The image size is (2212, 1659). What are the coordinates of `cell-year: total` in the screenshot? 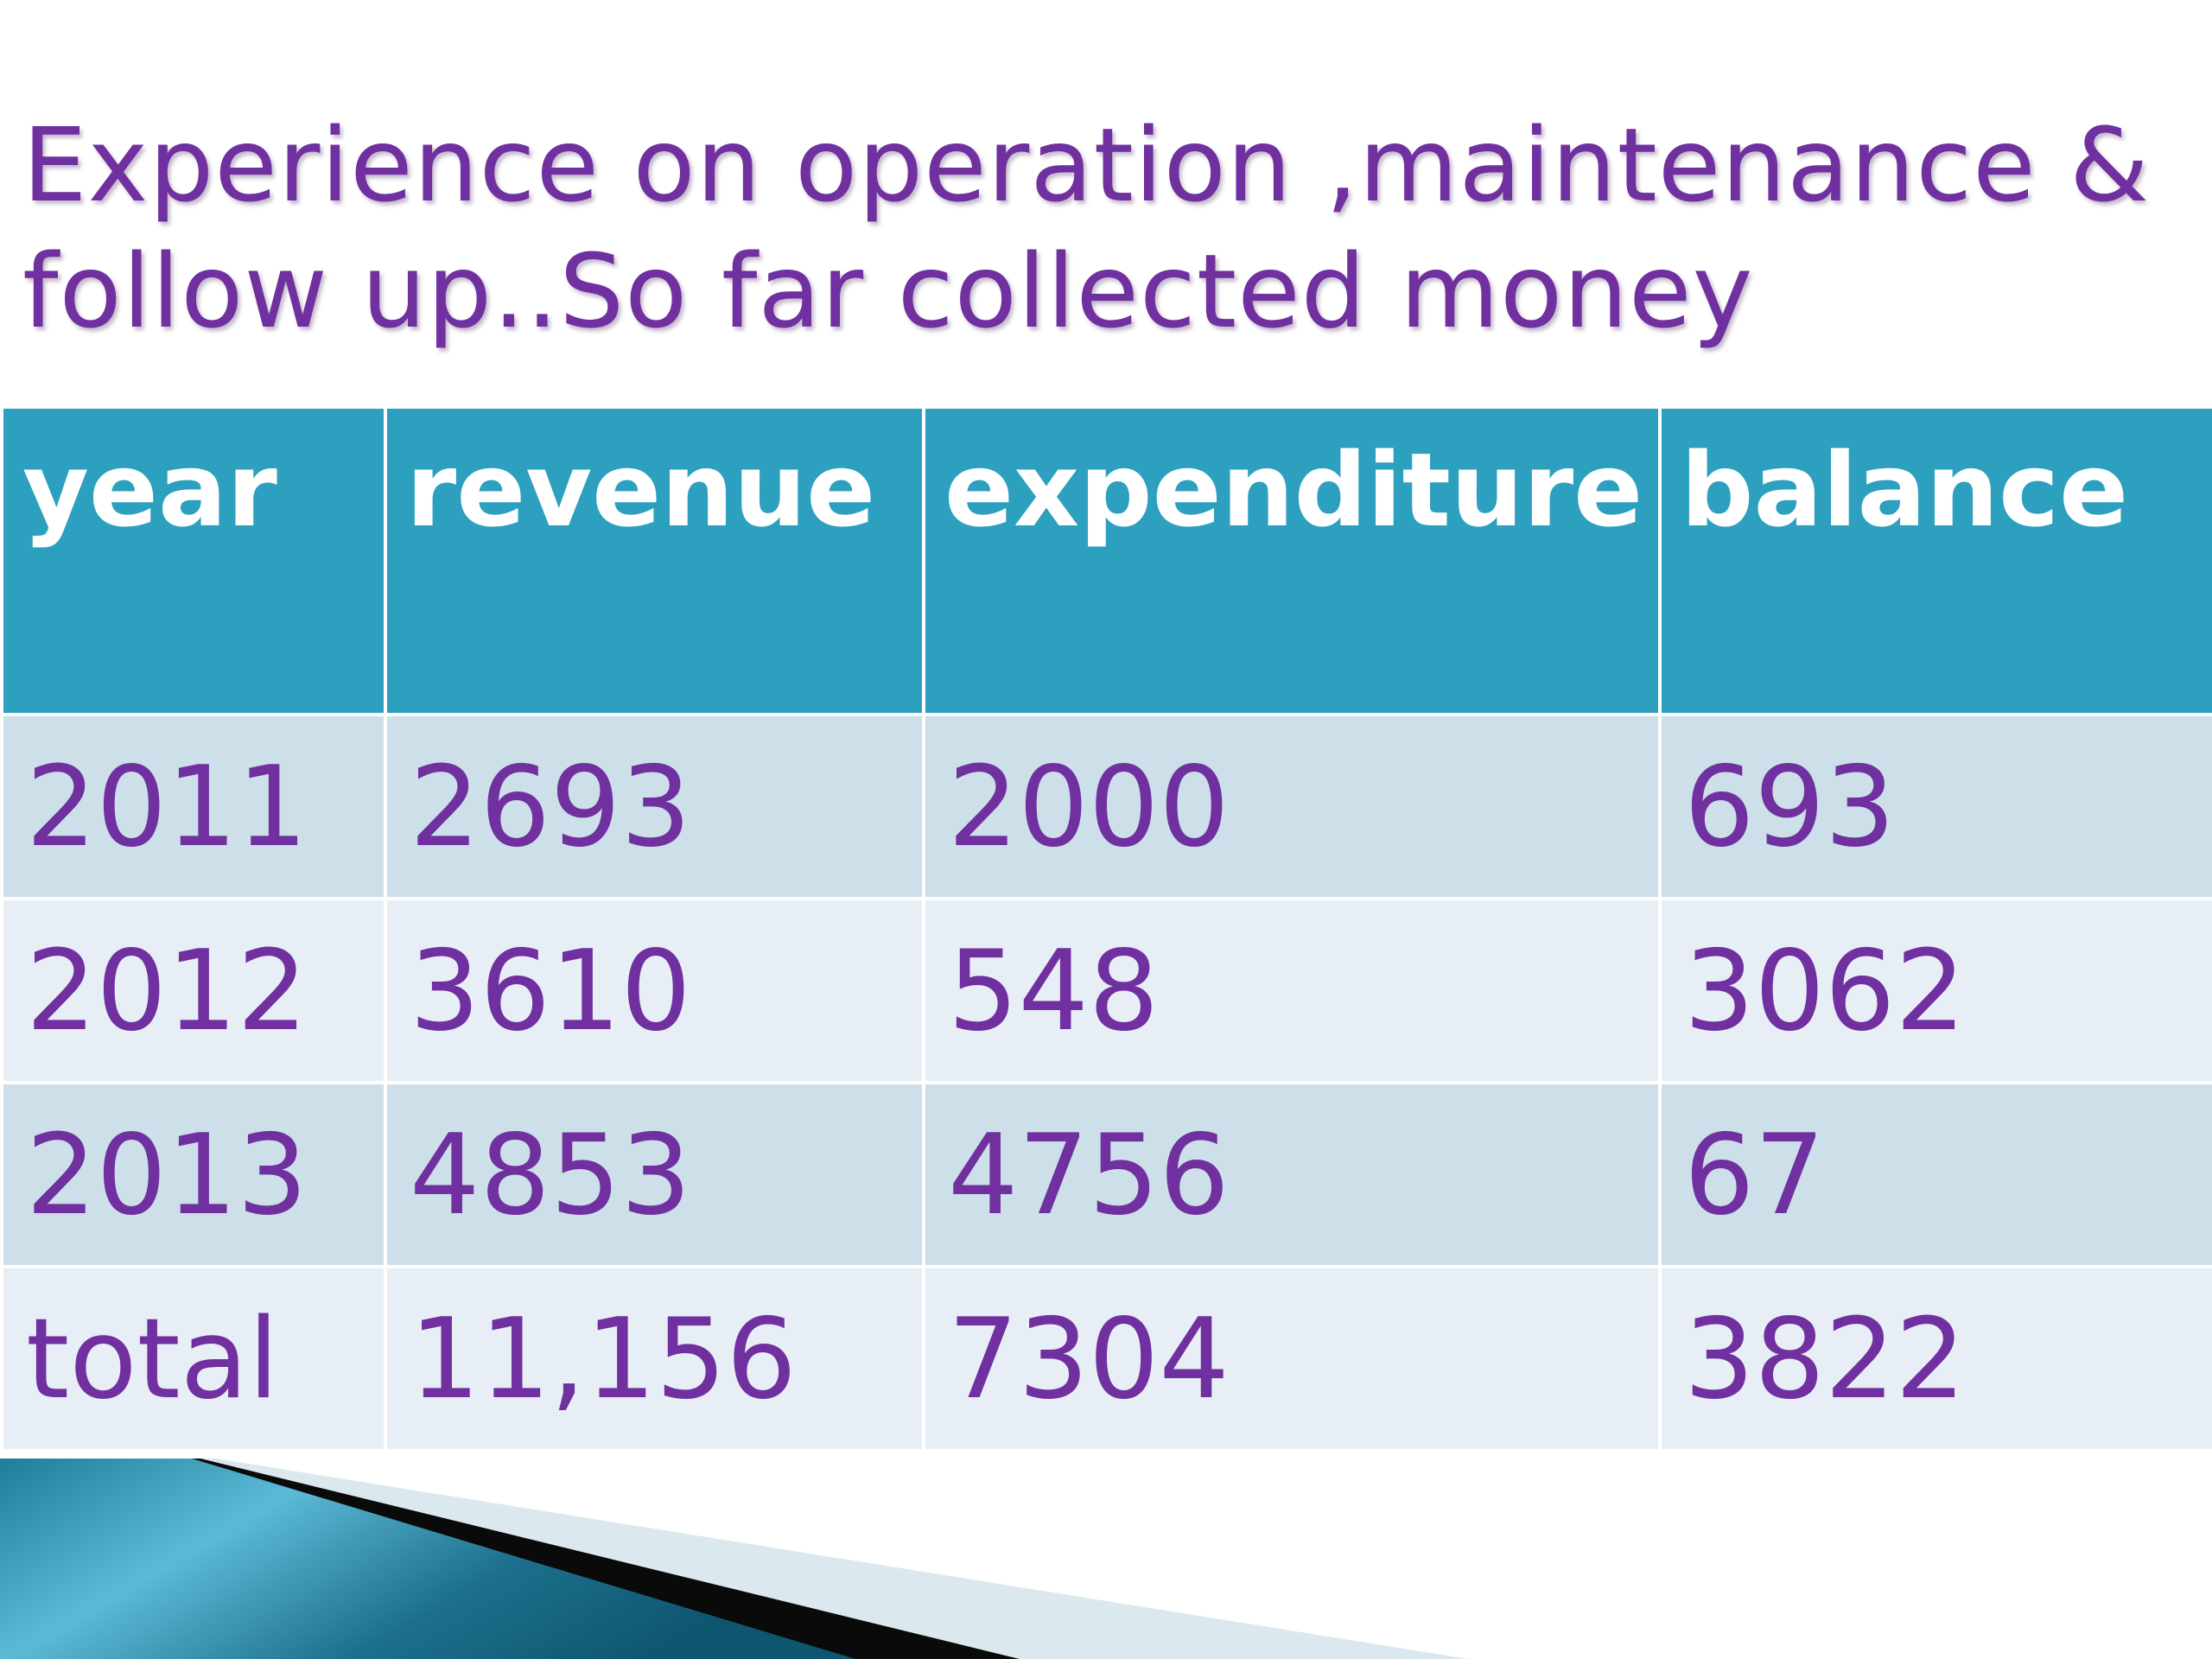 It's located at (193, 1358).